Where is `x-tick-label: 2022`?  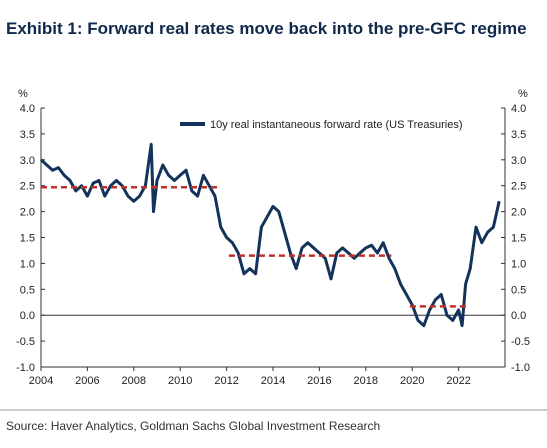
x-tick-label: 2022 is located at coordinates (458, 381).